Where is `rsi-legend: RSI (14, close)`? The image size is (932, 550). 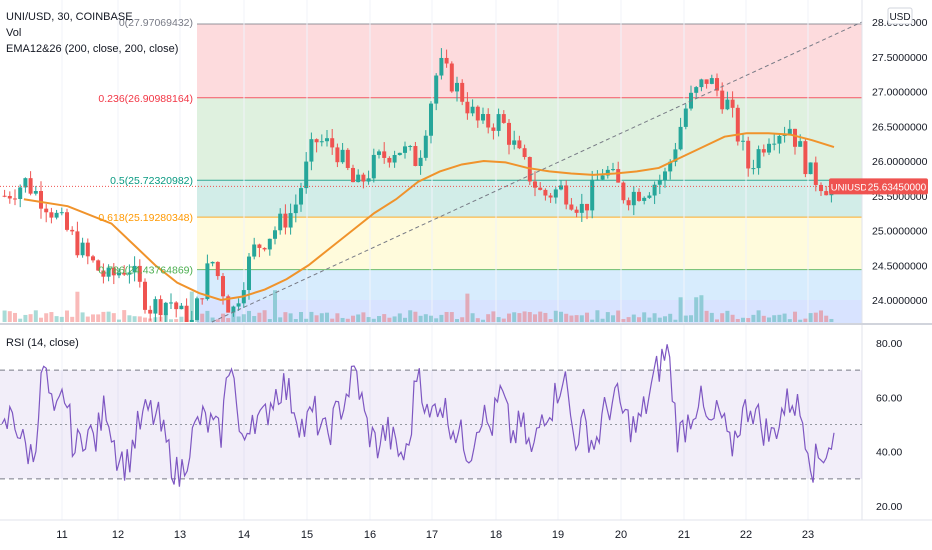 rsi-legend: RSI (14, close) is located at coordinates (42, 343).